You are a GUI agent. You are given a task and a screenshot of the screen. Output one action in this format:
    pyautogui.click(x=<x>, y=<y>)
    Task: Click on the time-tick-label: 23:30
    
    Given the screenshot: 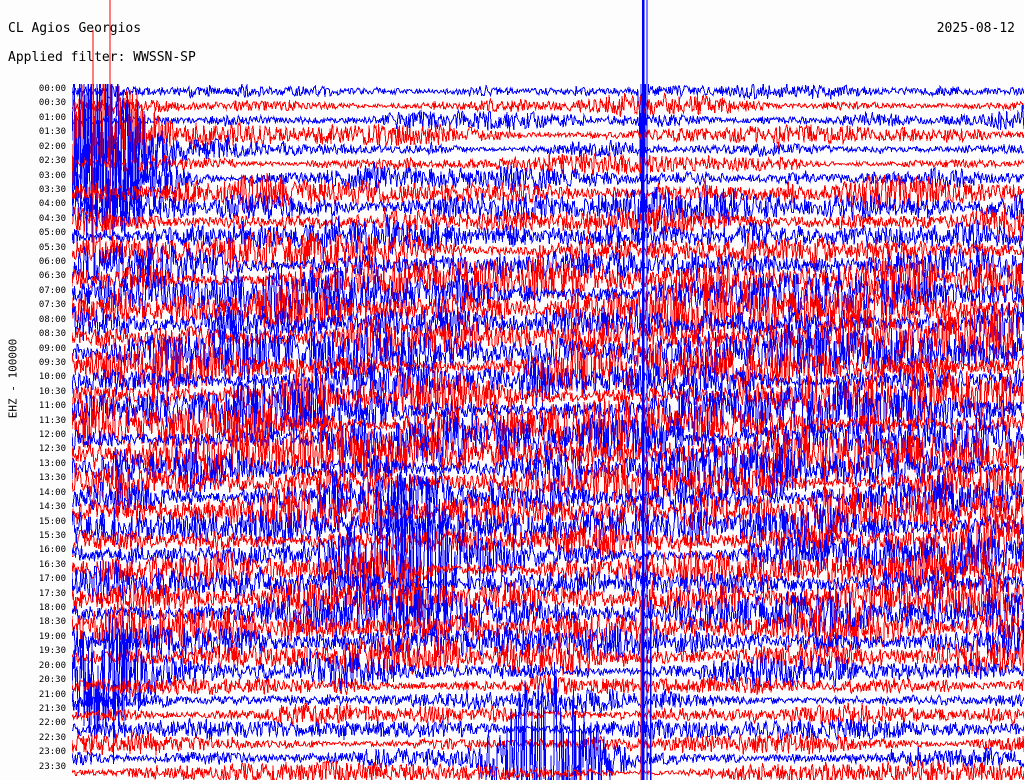 What is the action you would take?
    pyautogui.click(x=52, y=766)
    